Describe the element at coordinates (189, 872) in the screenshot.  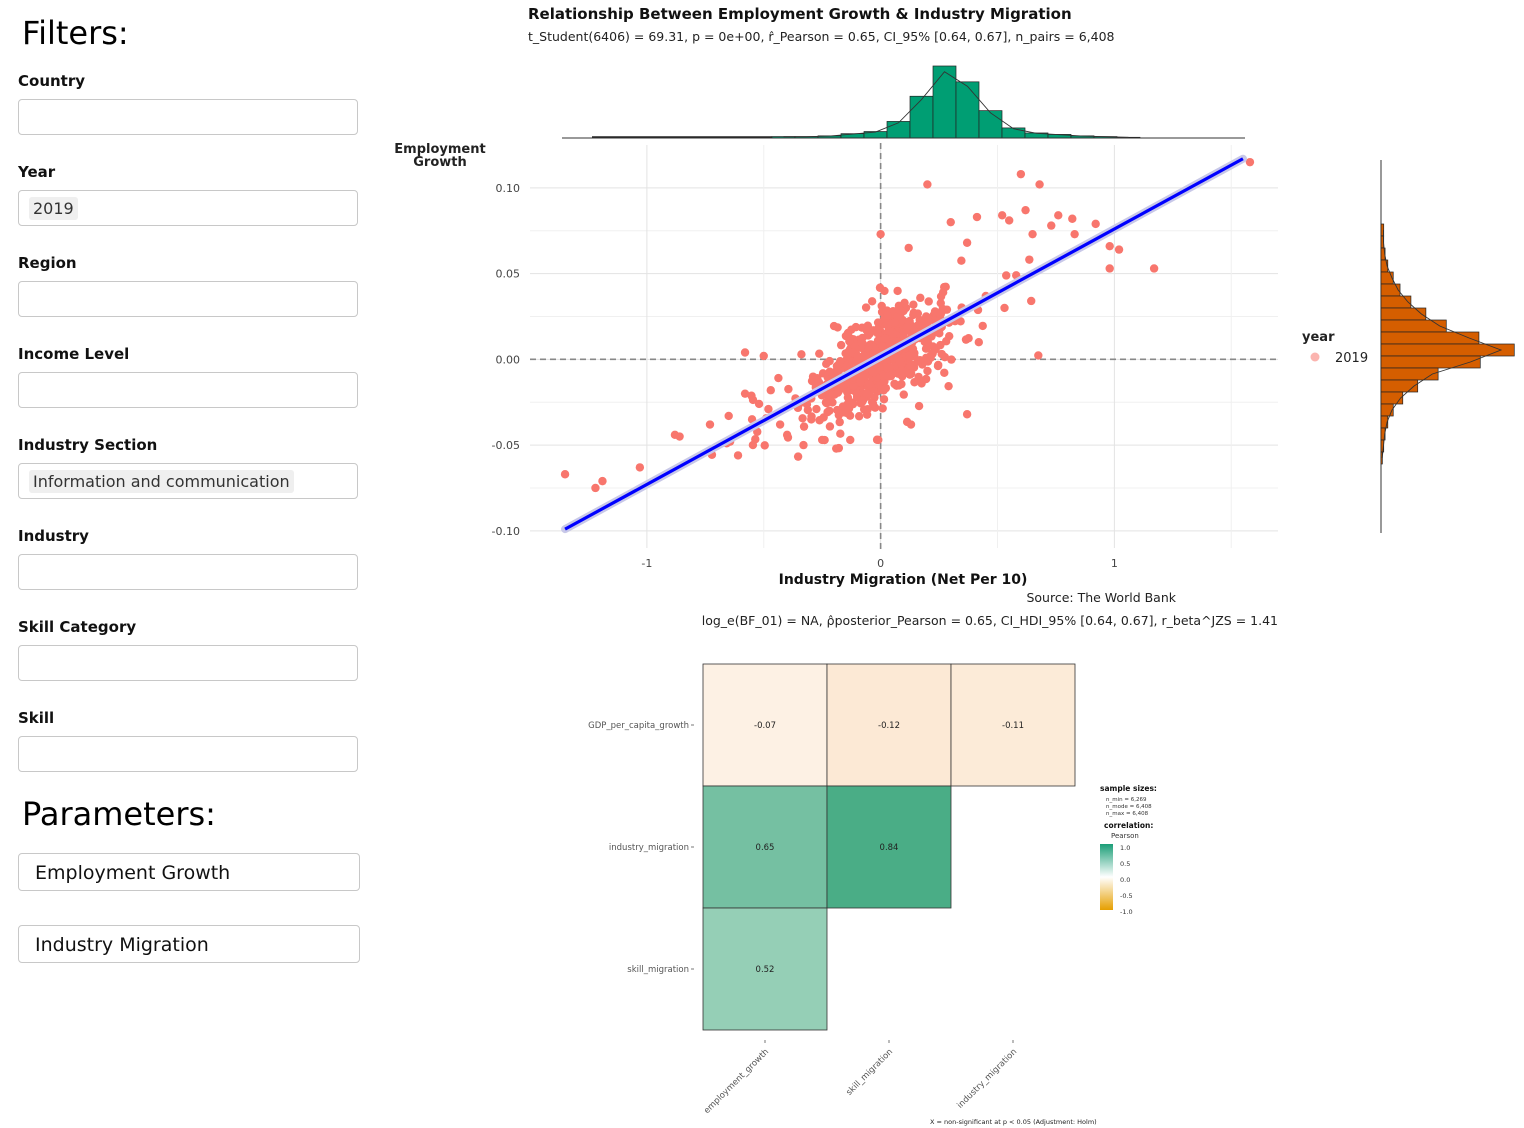
I see `parameter-y-select: Employment Growth` at that location.